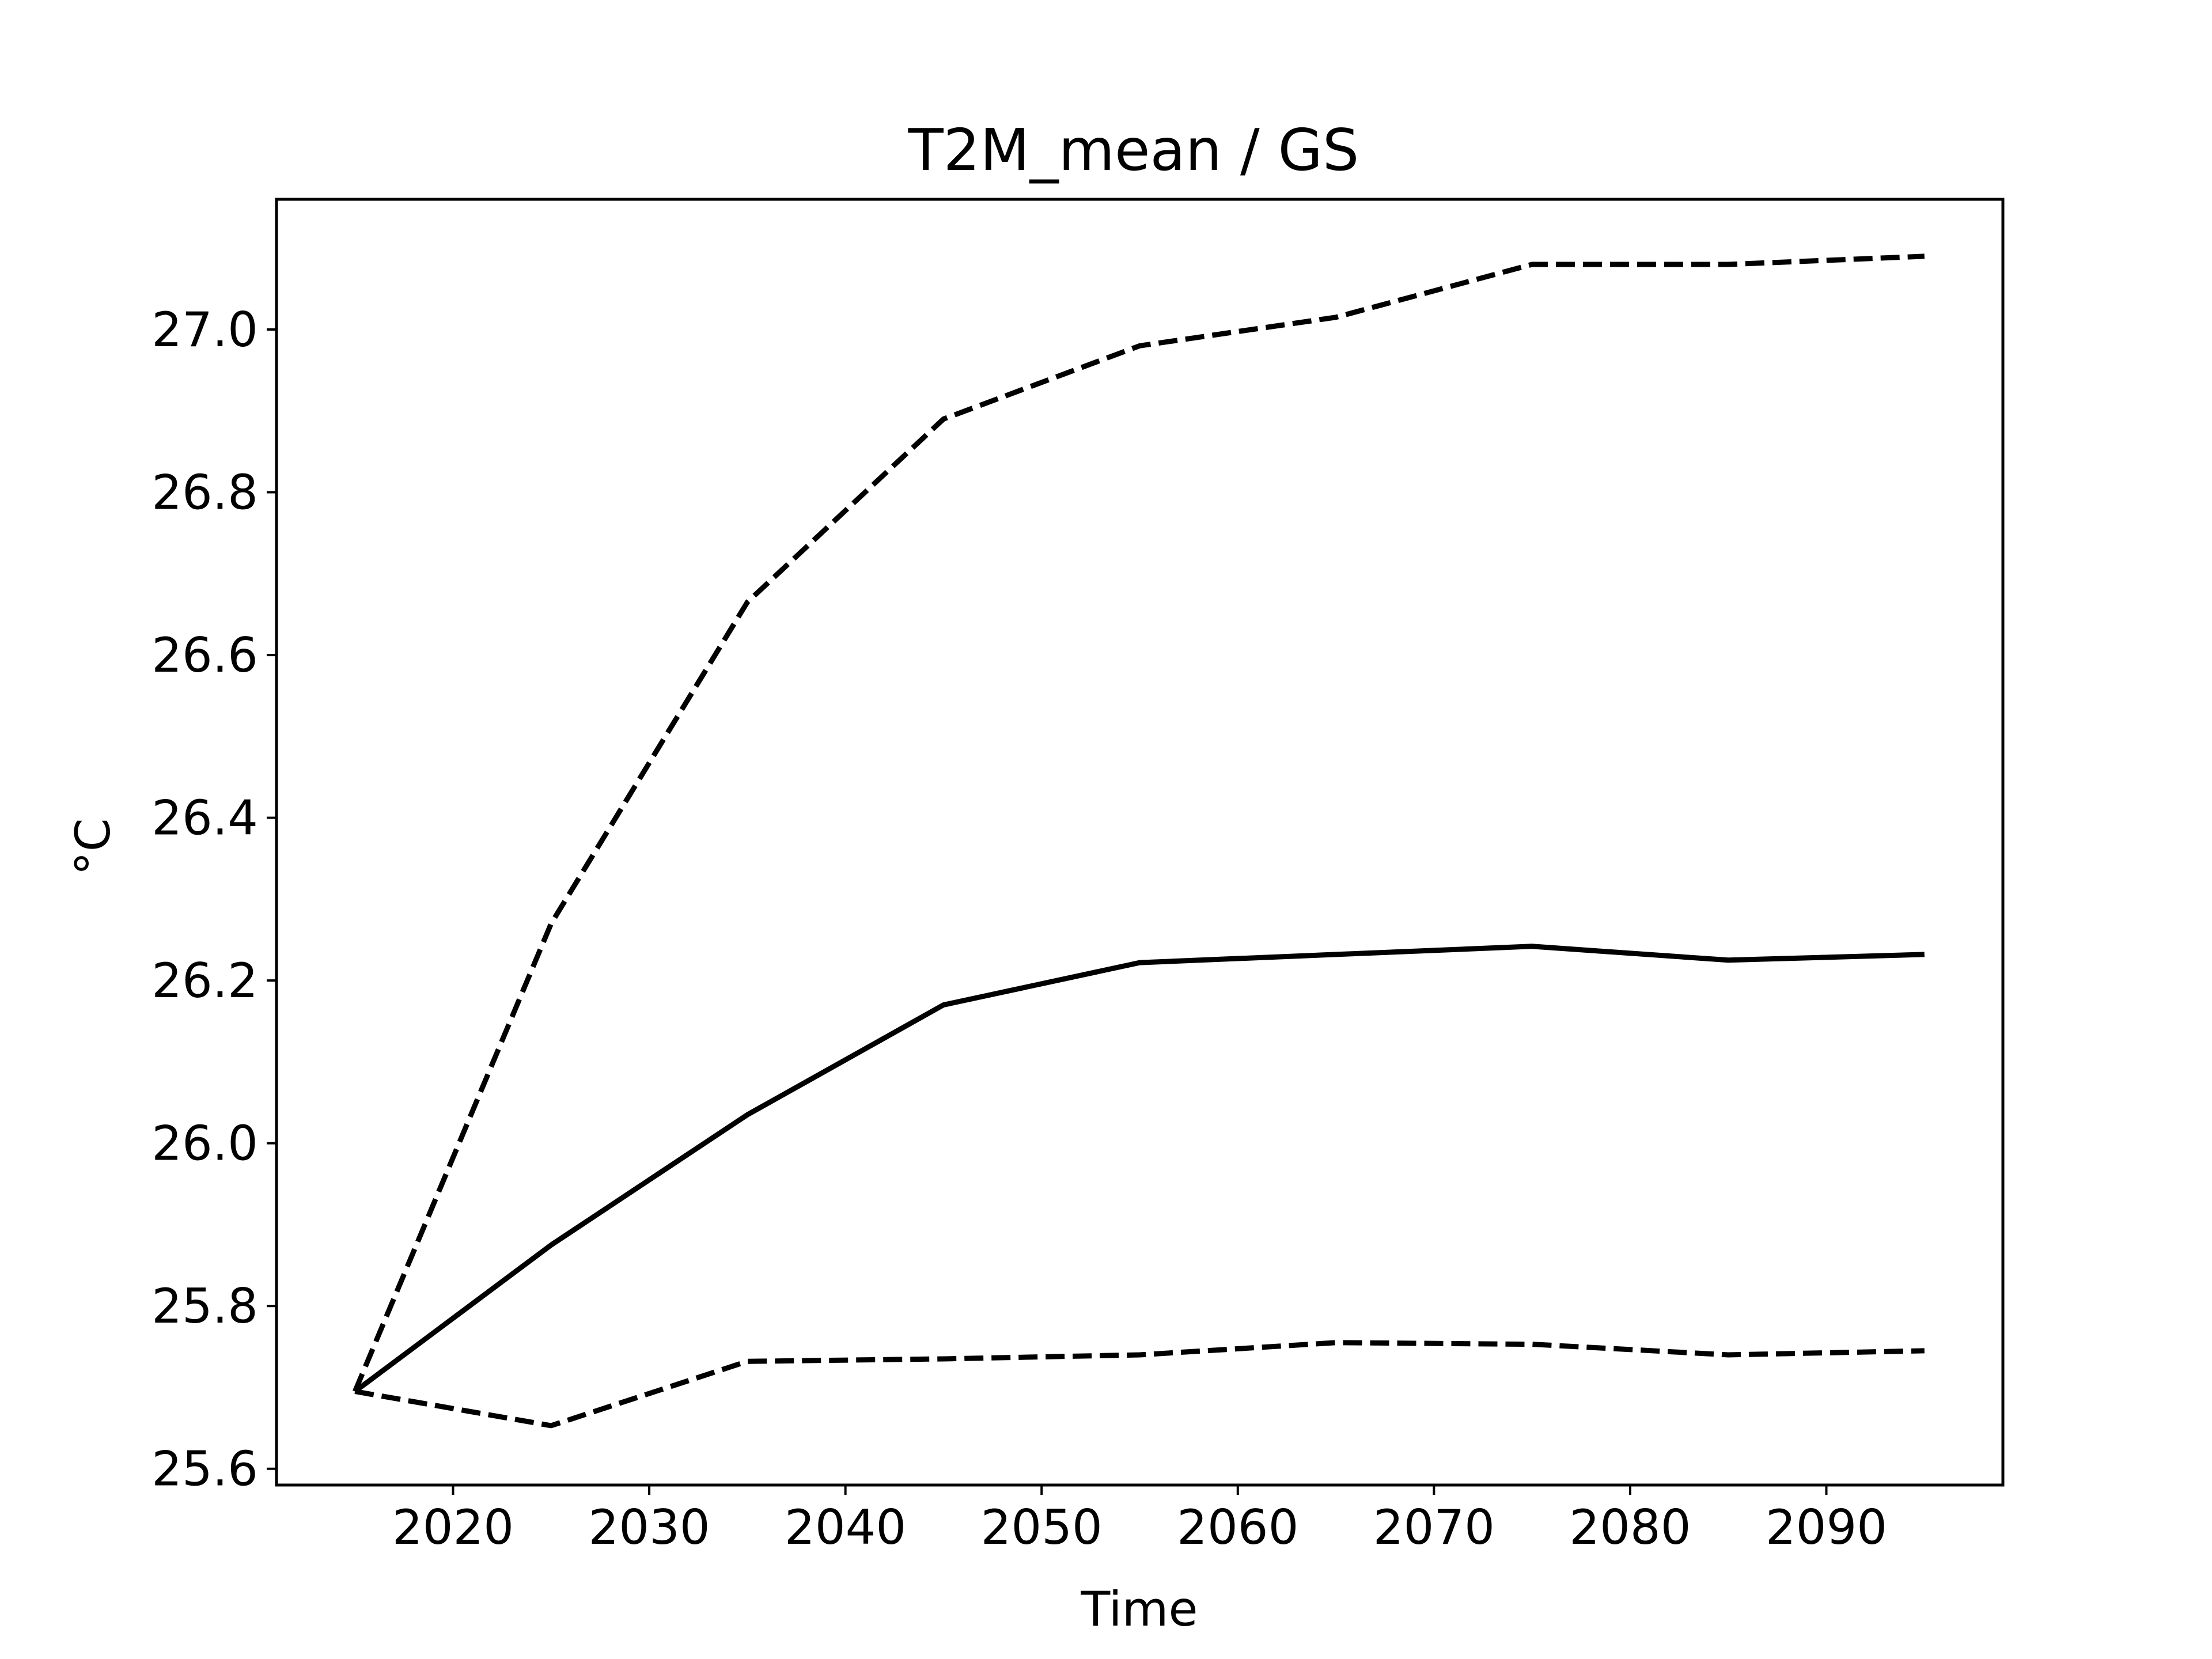  Describe the element at coordinates (204, 981) in the screenshot. I see `y-tick-label: 26.2` at that location.